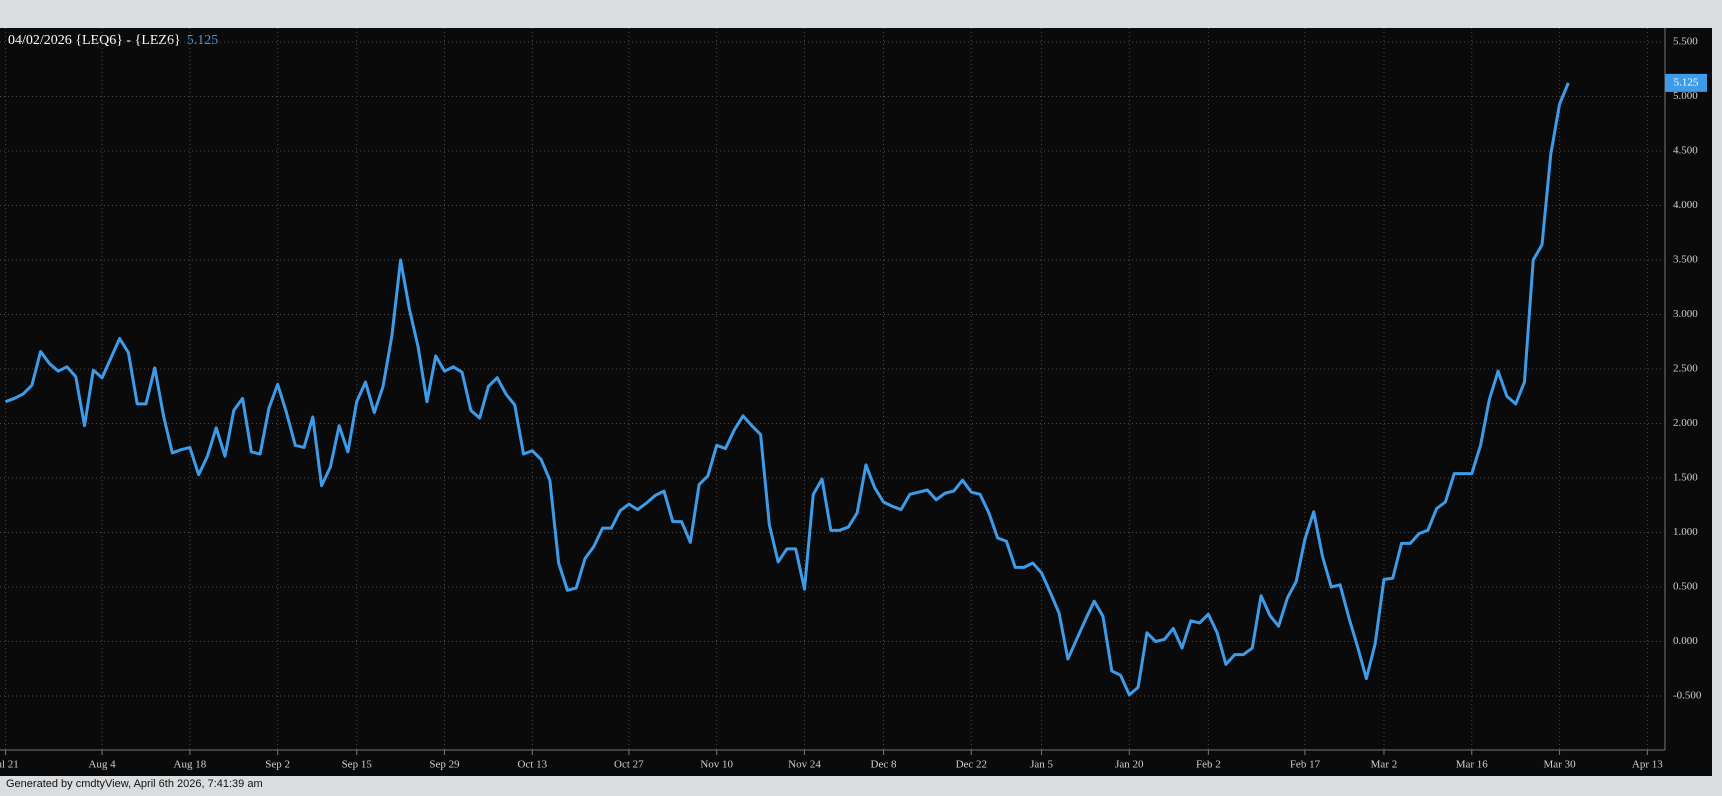 This screenshot has height=796, width=1722. Describe the element at coordinates (1647, 765) in the screenshot. I see `x-tick-label: Apr 13` at that location.